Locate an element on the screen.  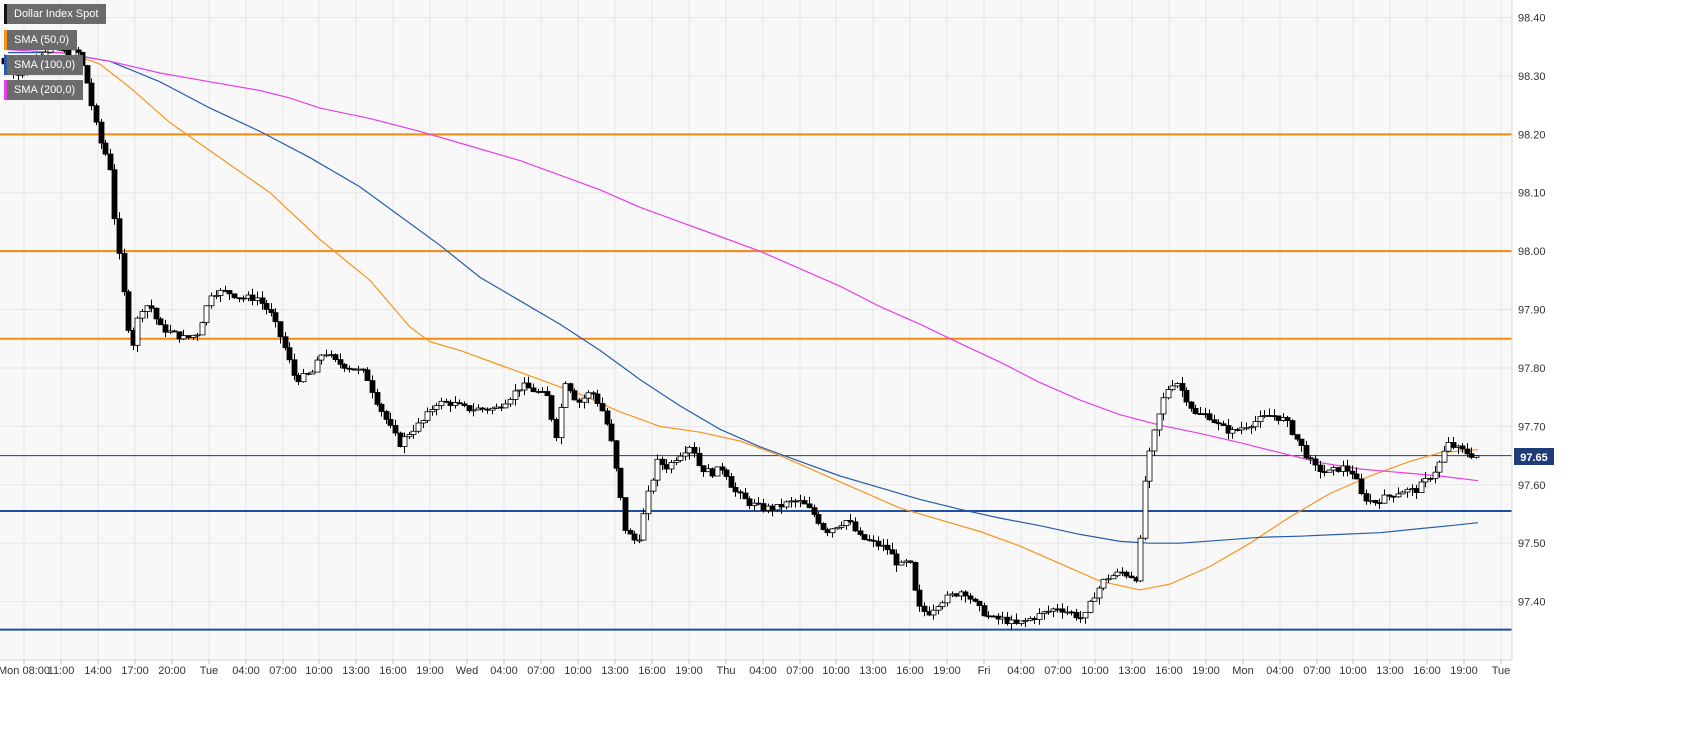
chart-title: Dollar Index Spot is located at coordinates (56, 14).